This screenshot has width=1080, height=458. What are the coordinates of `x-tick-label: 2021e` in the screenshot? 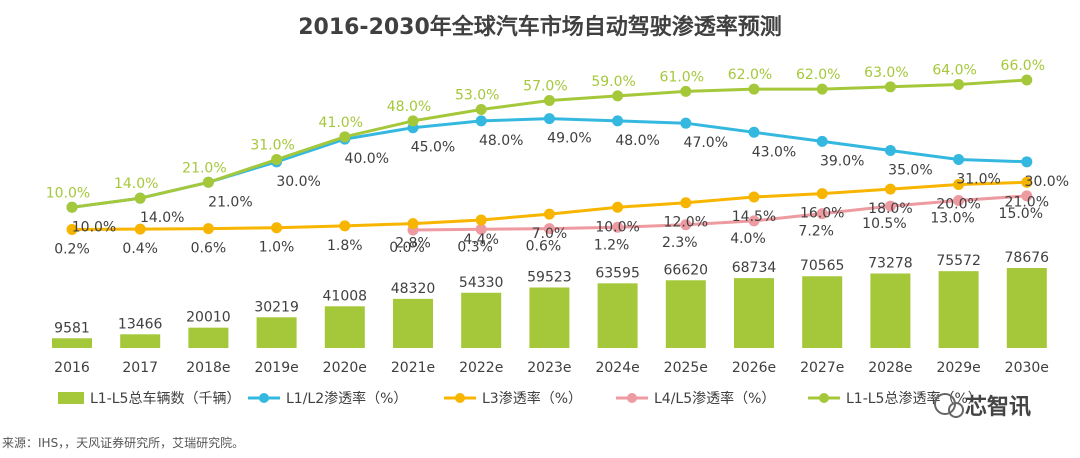 It's located at (413, 368).